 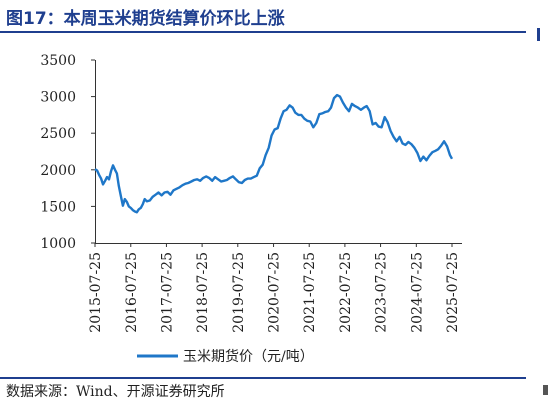 I want to click on y-tick-label: 1500, so click(x=58, y=207).